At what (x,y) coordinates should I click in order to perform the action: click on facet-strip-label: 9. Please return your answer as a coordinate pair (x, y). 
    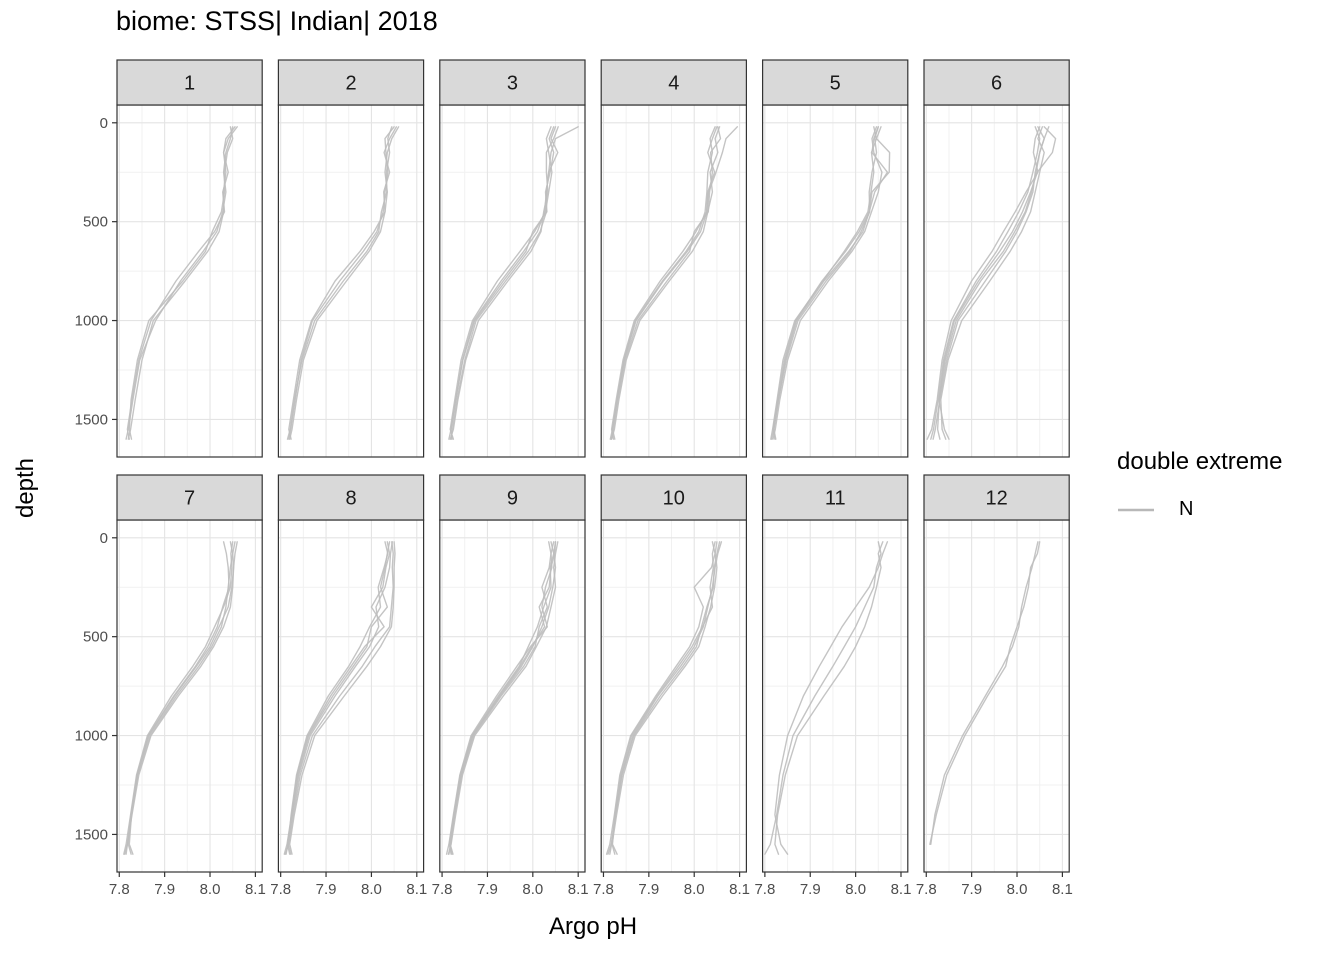
    Looking at the image, I should click on (512, 499).